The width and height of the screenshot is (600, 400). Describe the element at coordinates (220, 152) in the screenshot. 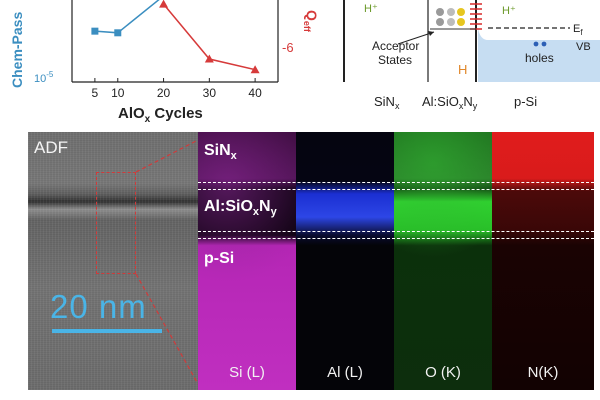

I see `layer-sinx-overlay: SiNx` at that location.